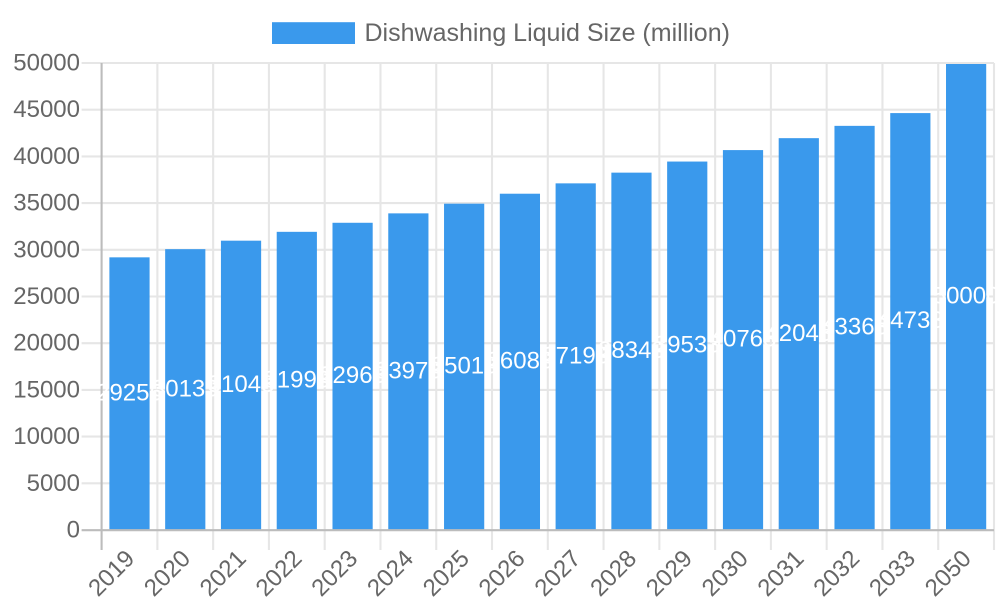 This screenshot has height=605, width=1000. Describe the element at coordinates (408, 370) in the screenshot. I see `svg-text: 33973` at that location.